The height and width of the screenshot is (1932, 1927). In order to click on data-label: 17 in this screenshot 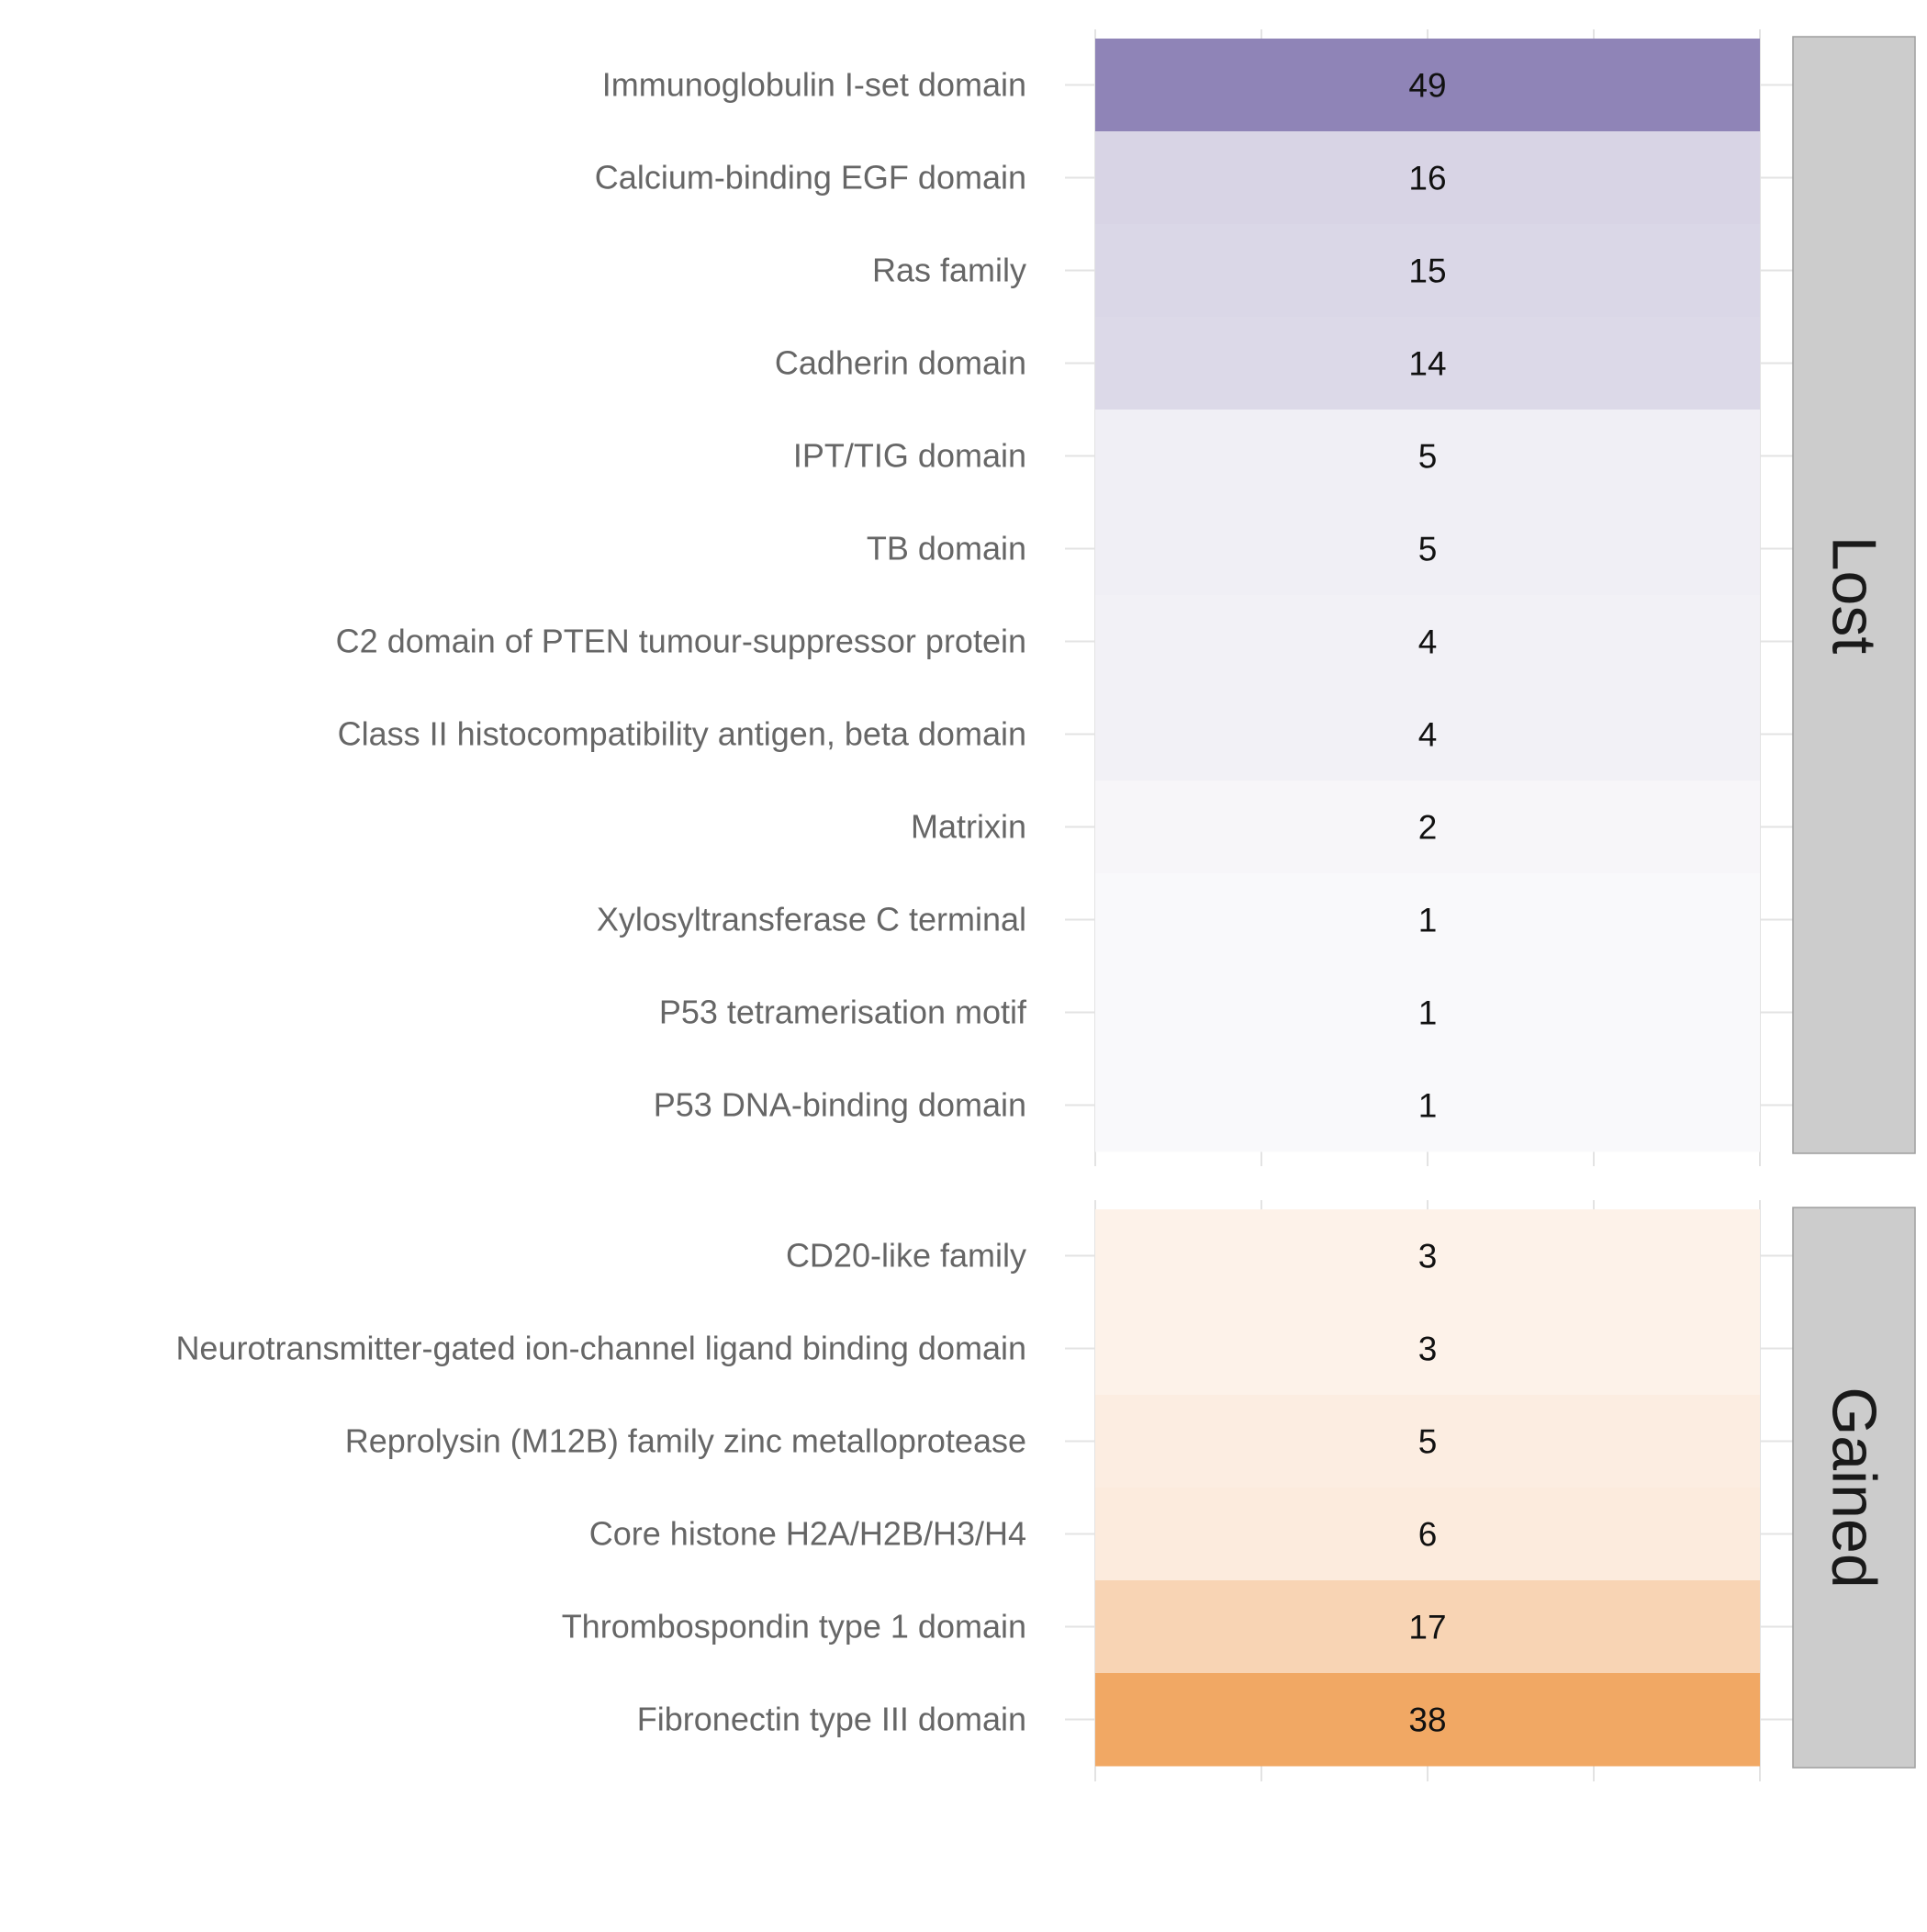, I will do `click(1427, 1627)`.